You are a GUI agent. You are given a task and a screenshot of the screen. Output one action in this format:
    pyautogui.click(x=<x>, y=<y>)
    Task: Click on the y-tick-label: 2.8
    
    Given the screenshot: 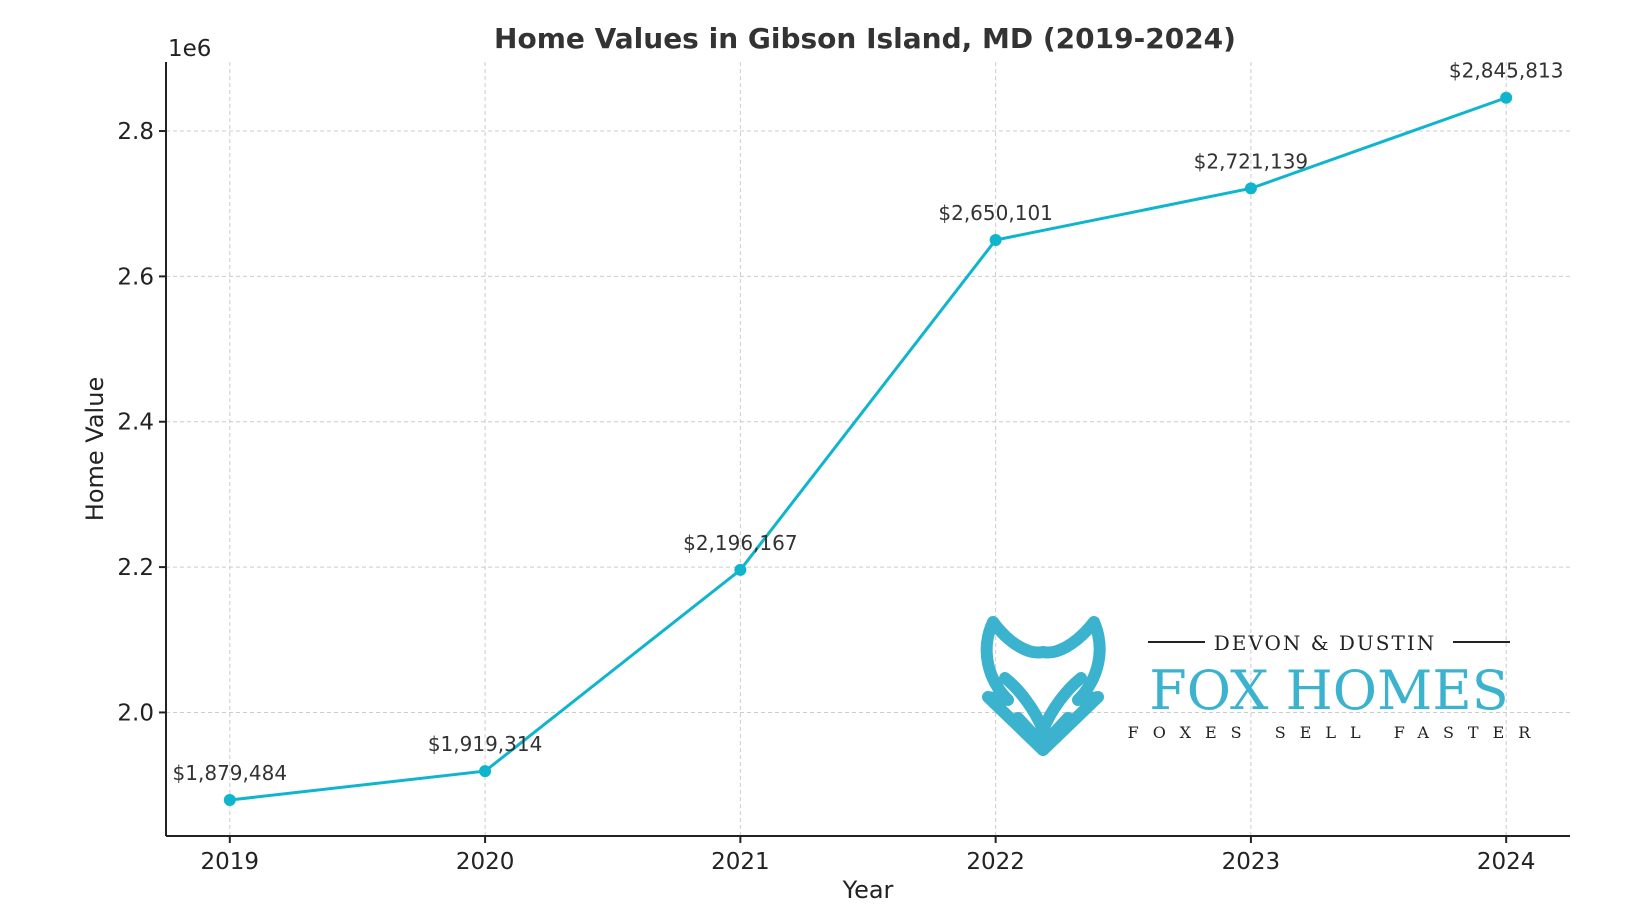 What is the action you would take?
    pyautogui.click(x=135, y=132)
    